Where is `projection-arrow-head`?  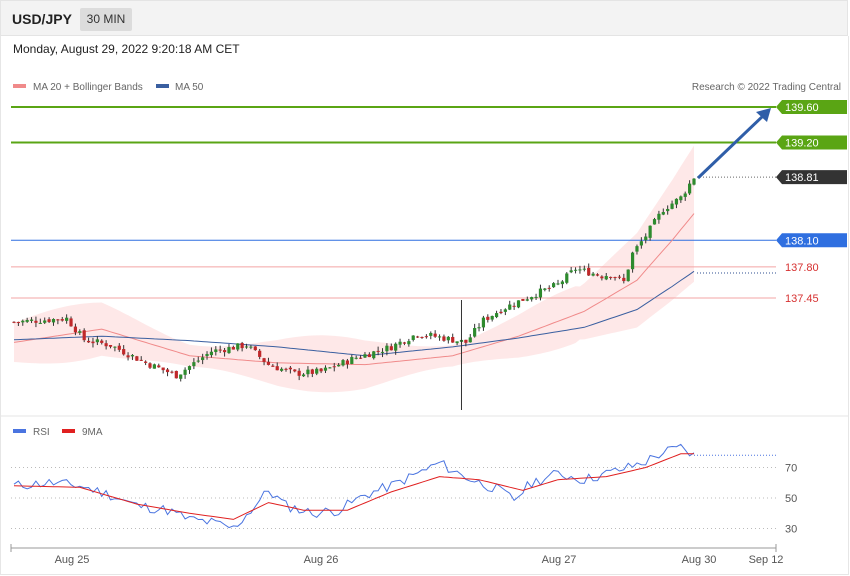 projection-arrow-head is located at coordinates (763, 115).